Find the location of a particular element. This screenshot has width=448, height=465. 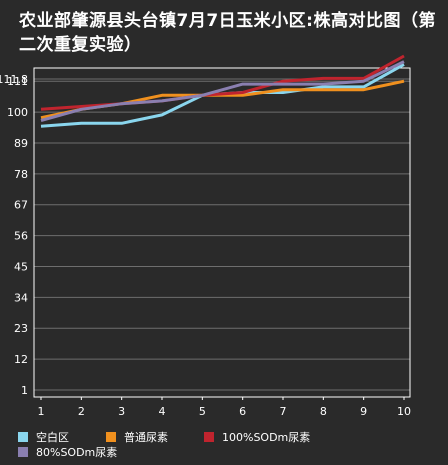

y-tick-label: 34 is located at coordinates (21, 297).